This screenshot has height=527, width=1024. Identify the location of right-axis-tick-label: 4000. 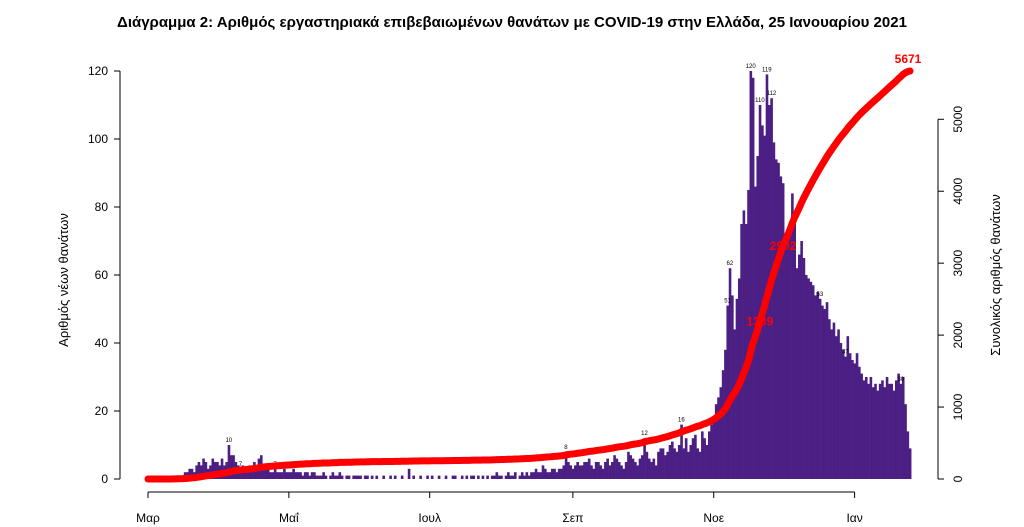
(958, 191).